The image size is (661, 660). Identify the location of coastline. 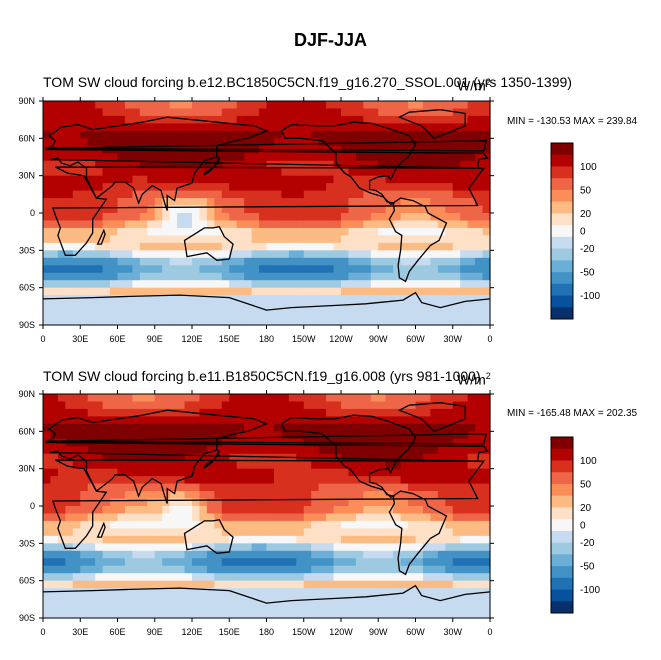
(418, 240).